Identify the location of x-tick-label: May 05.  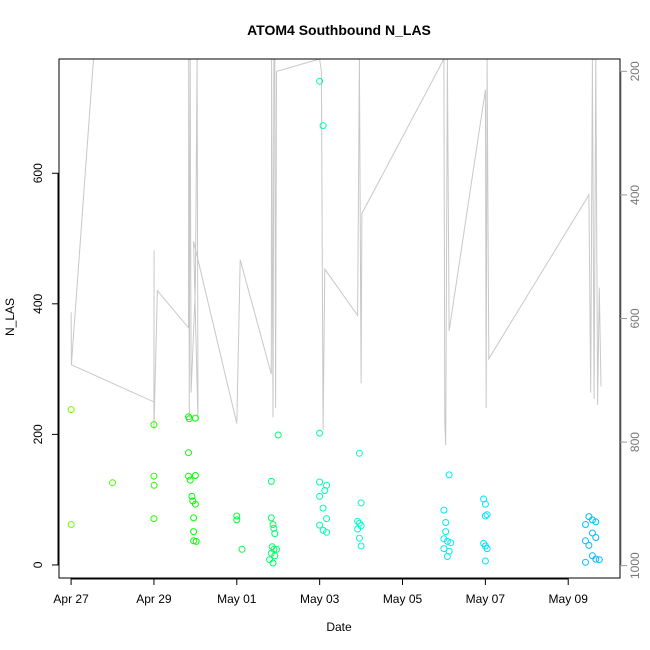
(403, 599).